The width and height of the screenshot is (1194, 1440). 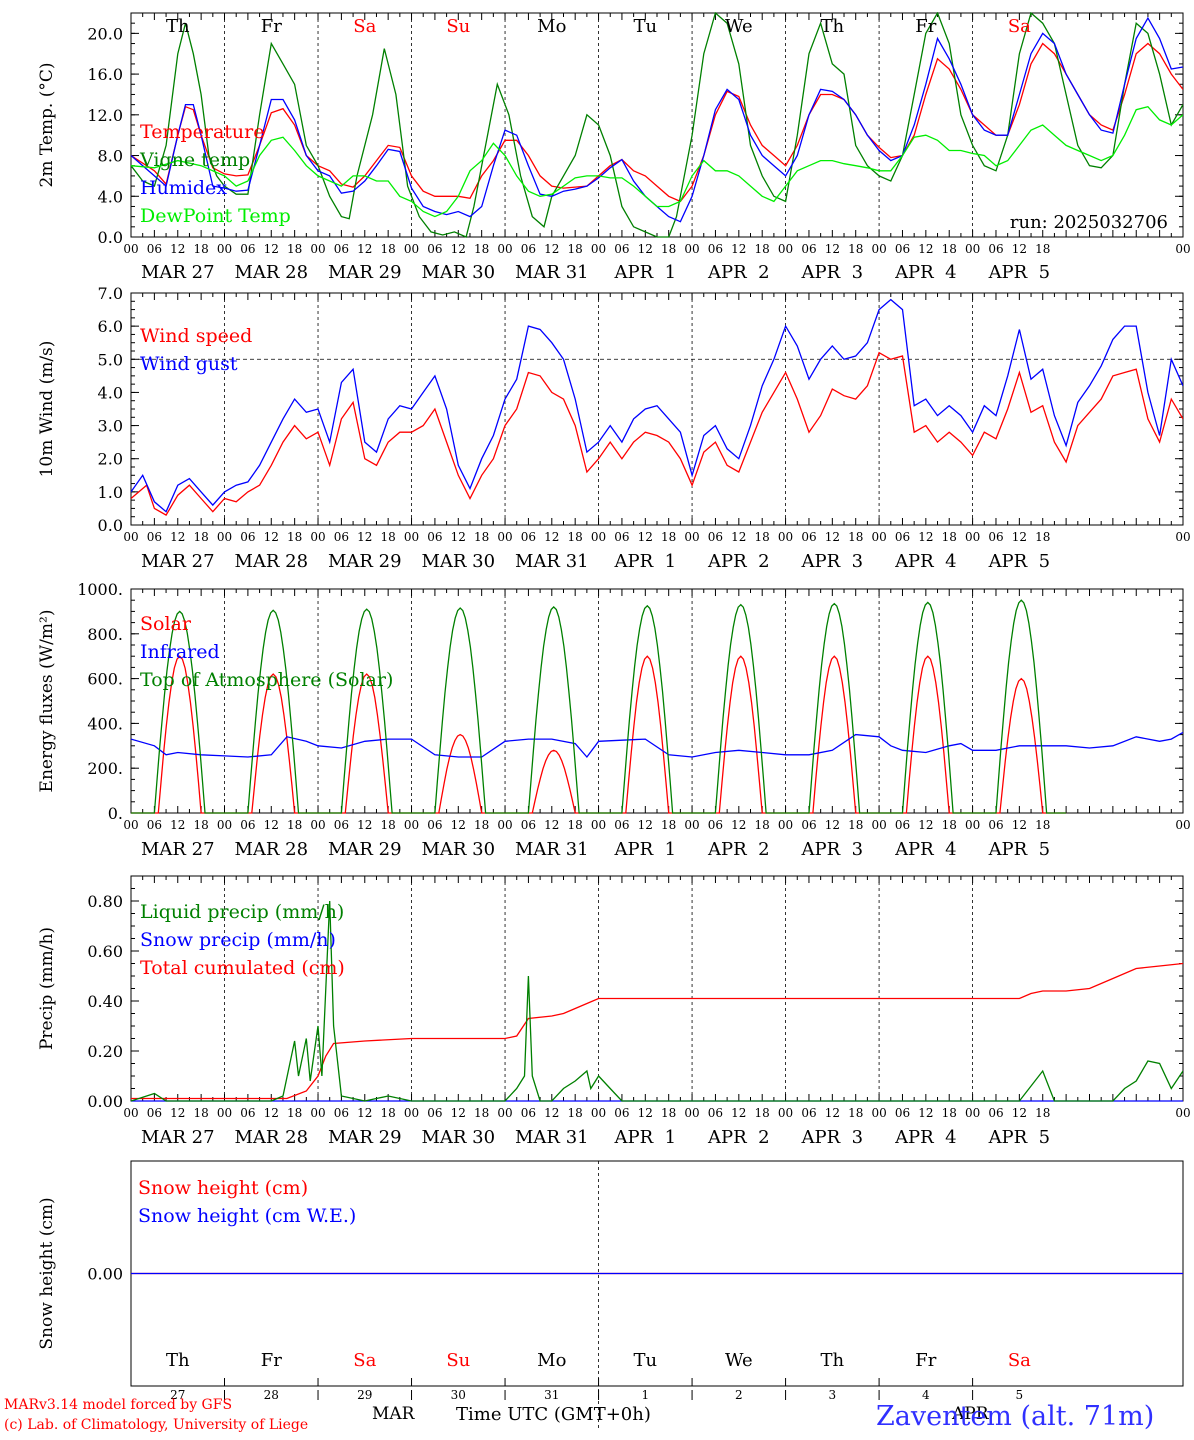 What do you see at coordinates (47, 988) in the screenshot?
I see `y-axis-label: Precip (mm/h)` at bounding box center [47, 988].